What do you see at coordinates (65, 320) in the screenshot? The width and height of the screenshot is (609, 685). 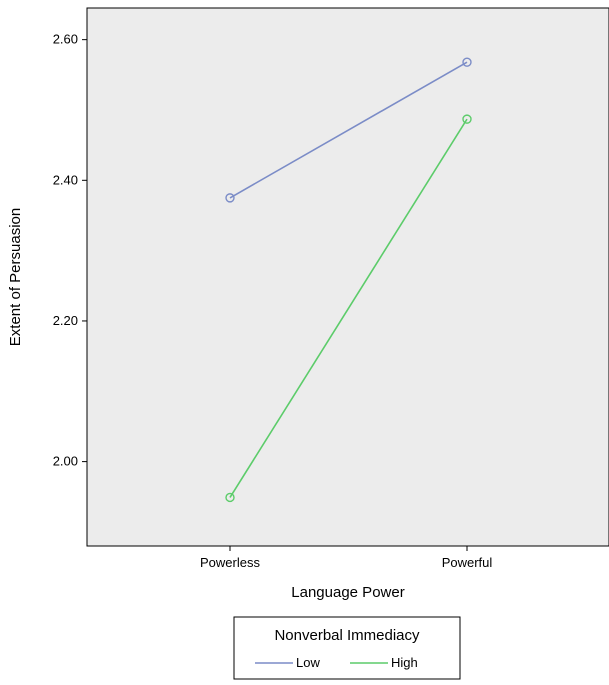 I see `y-tick-label: 2.20` at bounding box center [65, 320].